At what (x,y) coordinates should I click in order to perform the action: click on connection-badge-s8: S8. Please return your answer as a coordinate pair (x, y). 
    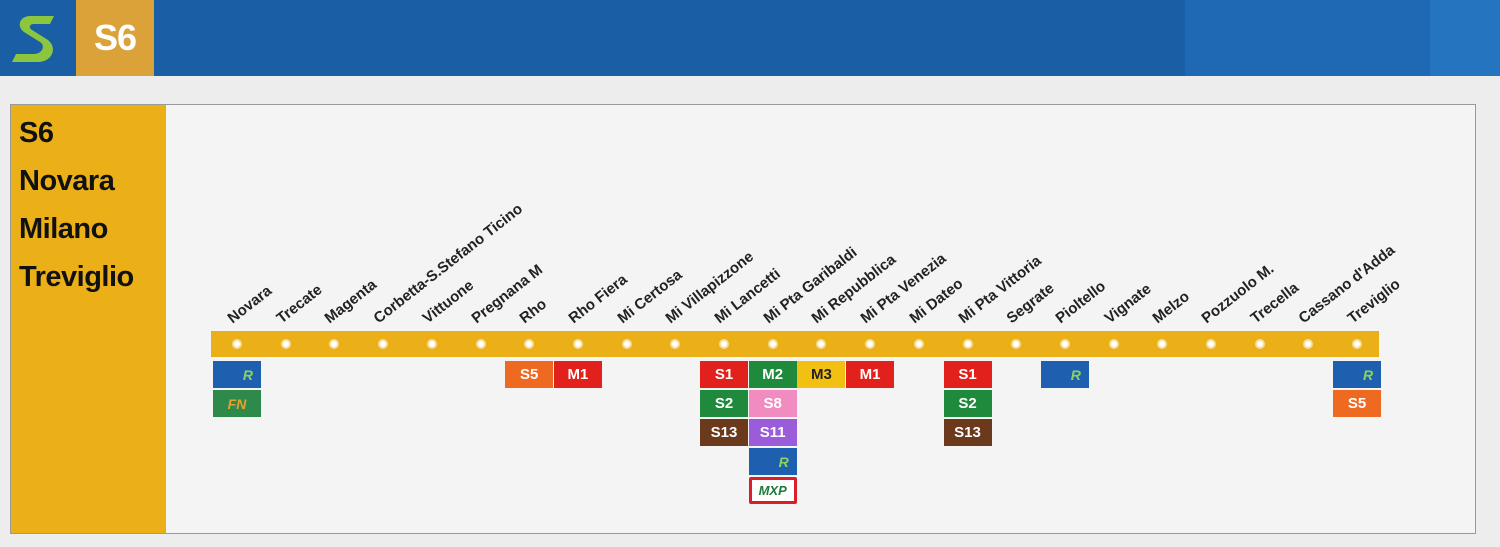
    Looking at the image, I should click on (772, 403).